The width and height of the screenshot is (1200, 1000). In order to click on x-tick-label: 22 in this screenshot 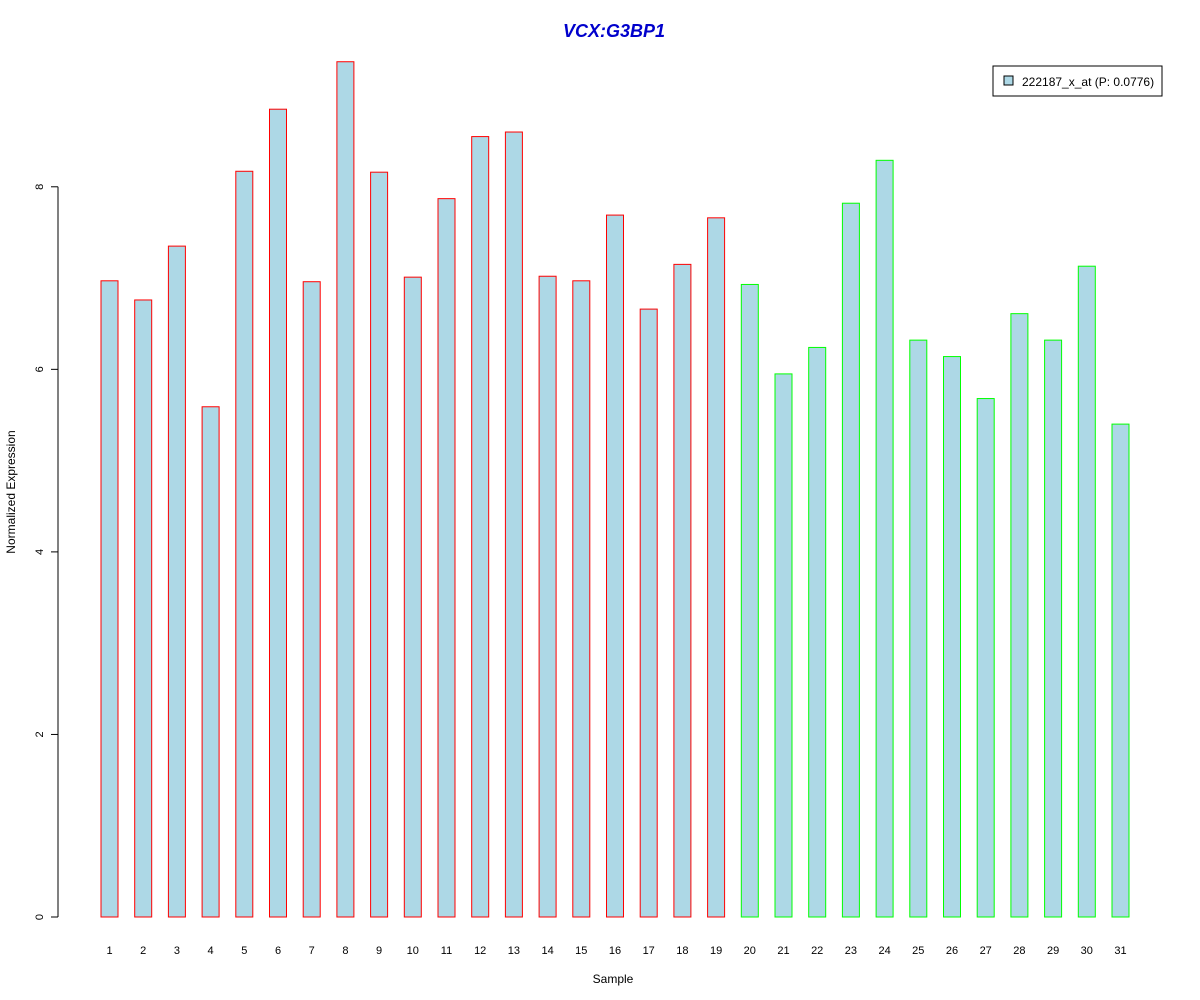, I will do `click(817, 951)`.